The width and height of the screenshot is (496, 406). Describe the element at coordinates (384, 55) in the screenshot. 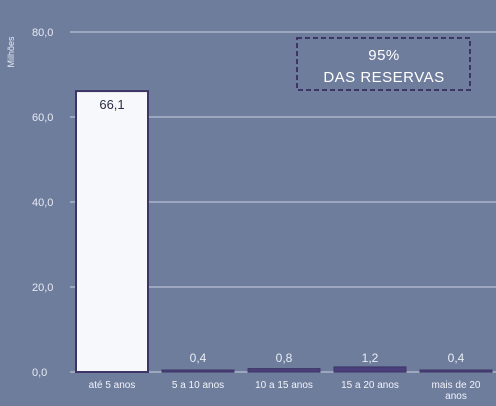

I see `annotation-percent: 95%` at that location.